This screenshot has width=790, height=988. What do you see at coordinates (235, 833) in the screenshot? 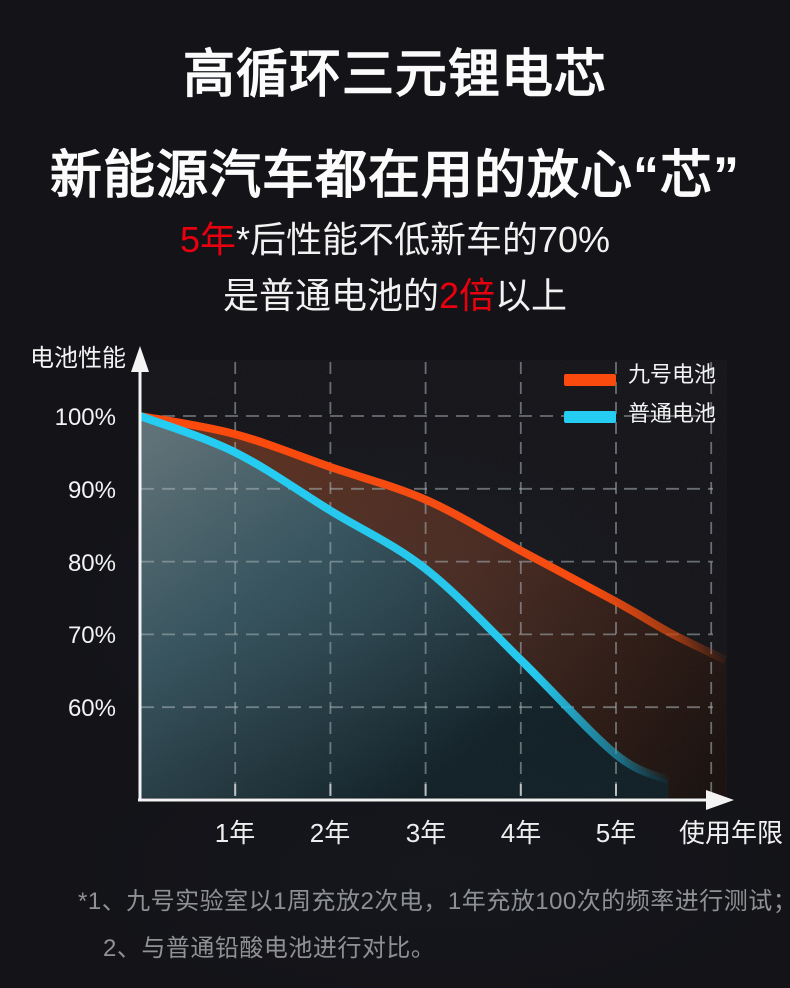
I see `x-tick-label-1: 1年` at bounding box center [235, 833].